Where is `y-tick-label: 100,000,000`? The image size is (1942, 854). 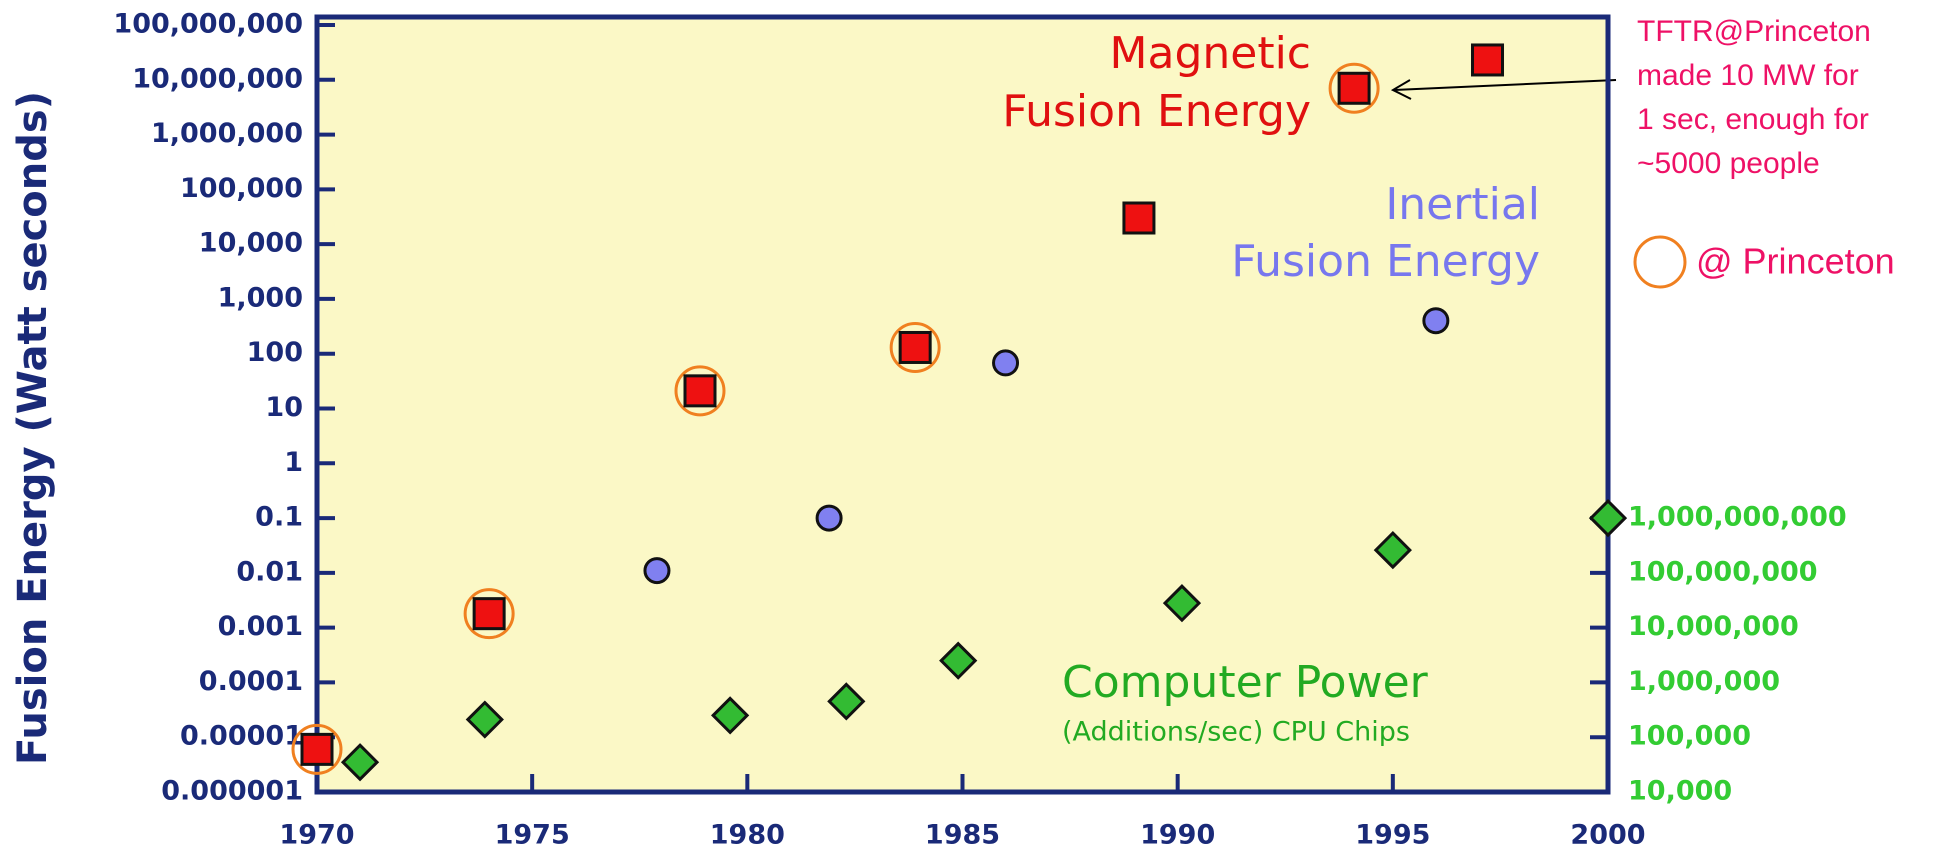 y-tick-label: 100,000,000 is located at coordinates (208, 24).